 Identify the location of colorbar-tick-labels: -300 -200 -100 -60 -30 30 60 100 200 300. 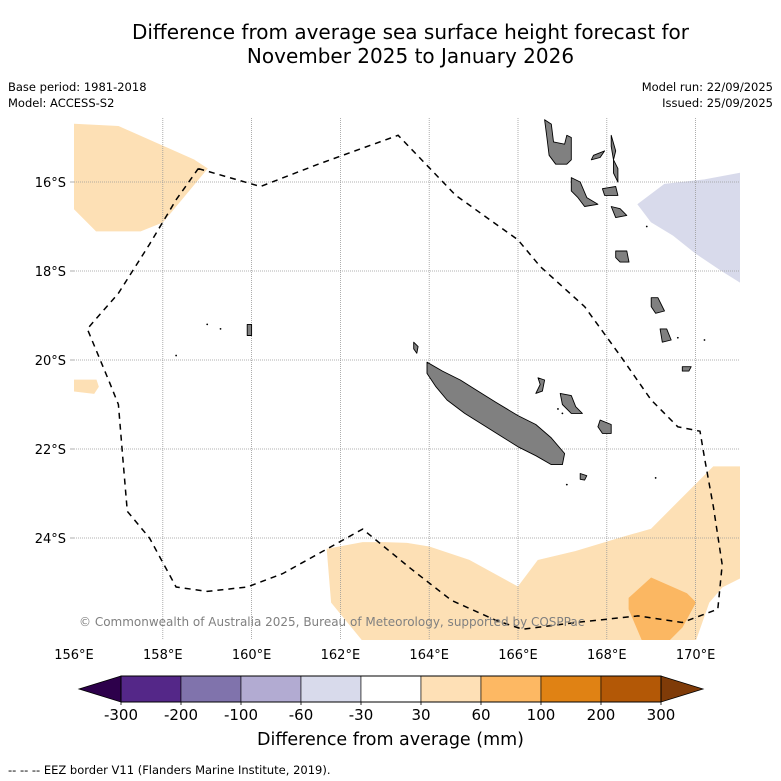
(389, 713).